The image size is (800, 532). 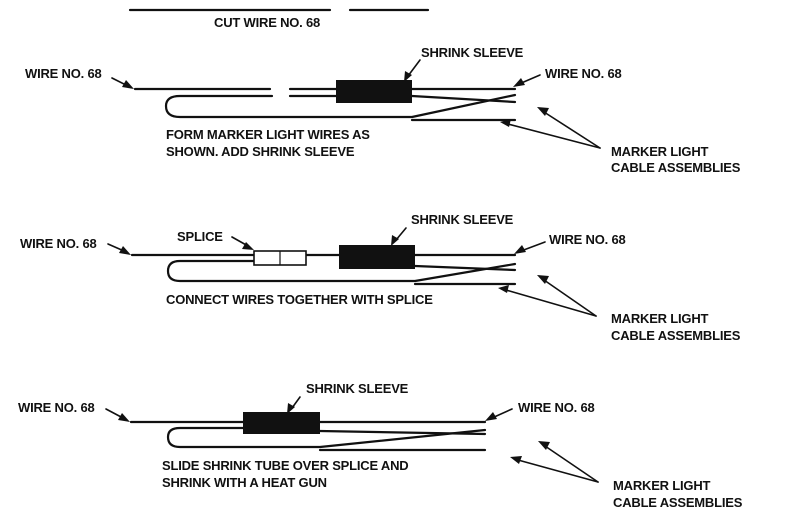 What do you see at coordinates (401, 234) in the screenshot?
I see `step2-sleeve-leader` at bounding box center [401, 234].